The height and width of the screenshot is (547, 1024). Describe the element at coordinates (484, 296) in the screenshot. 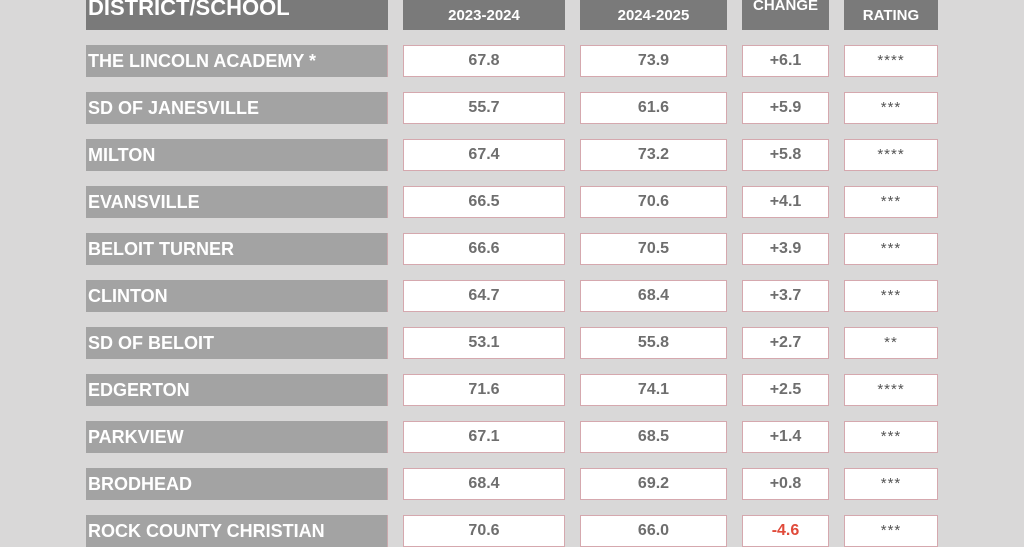

I see `score-2023-2024: 64.7` at that location.